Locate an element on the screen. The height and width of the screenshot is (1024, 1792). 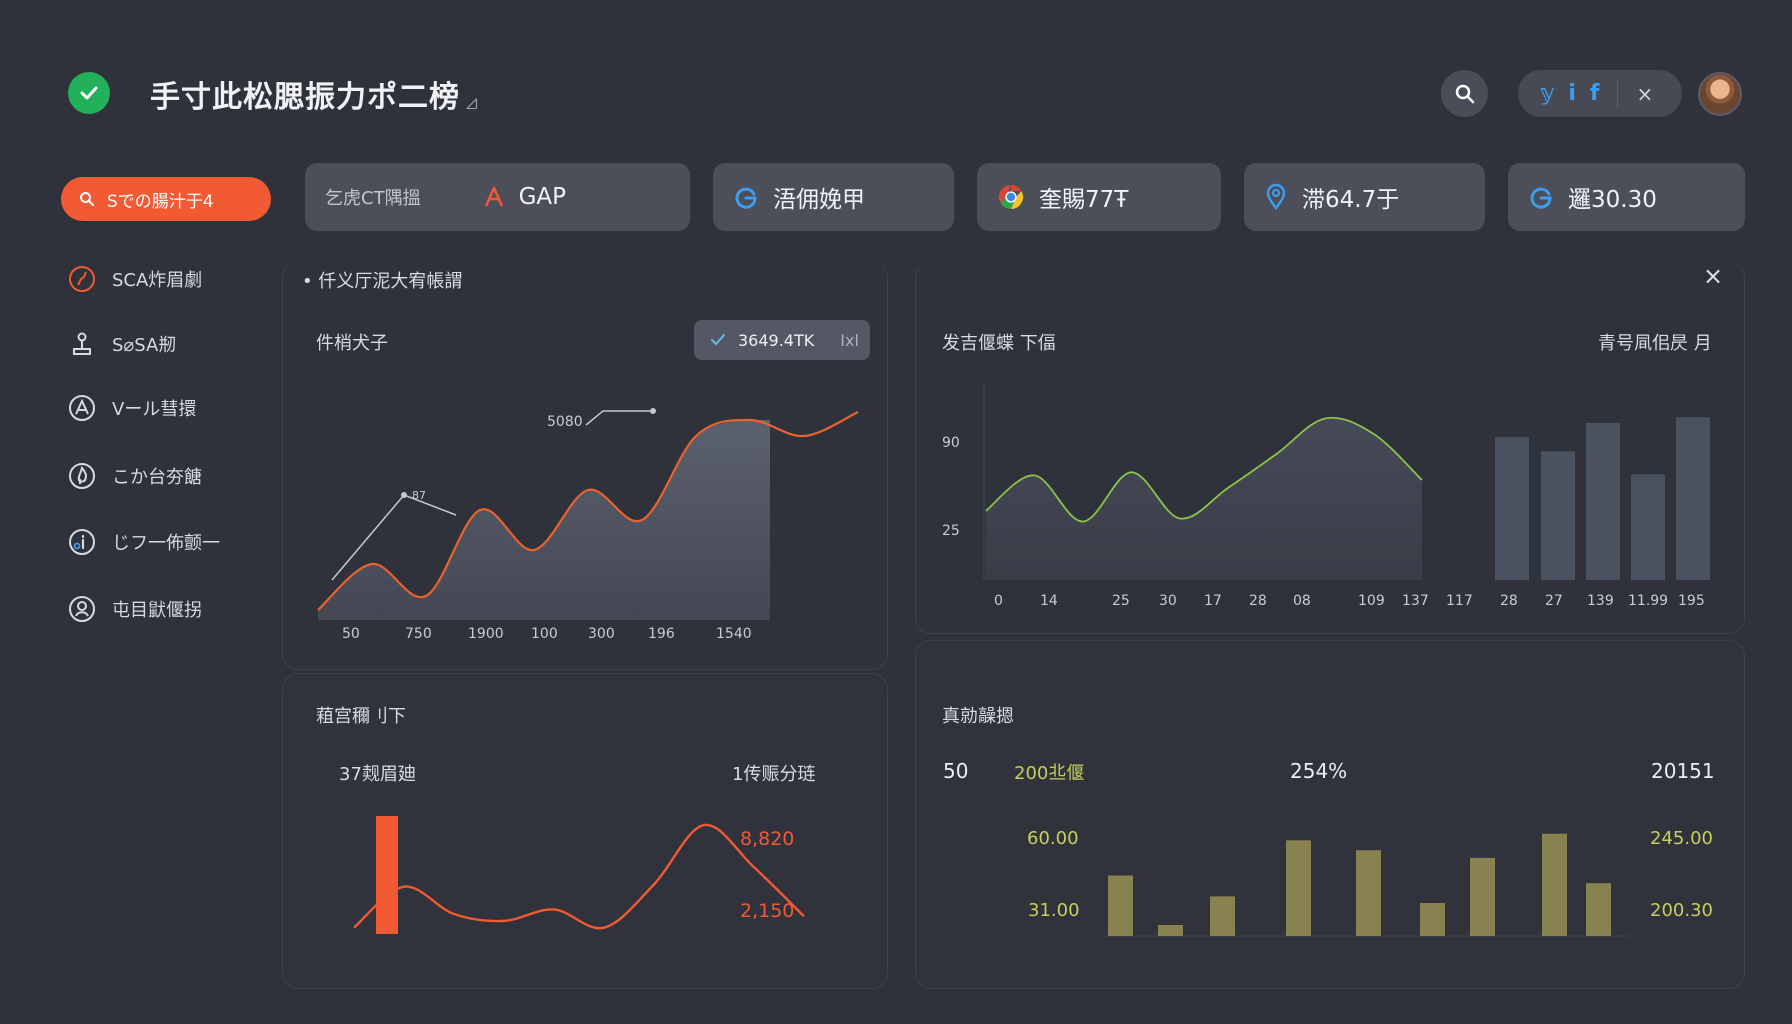
sidebar-item-3: Vール彗擐 is located at coordinates (132, 408).